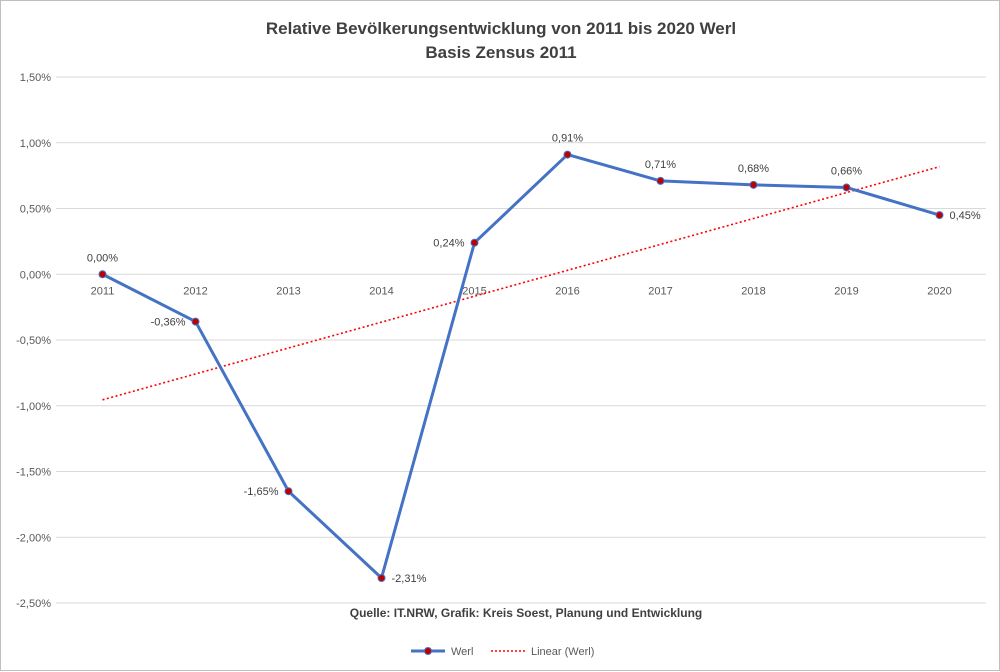  Describe the element at coordinates (567, 139) in the screenshot. I see `data-label: 0,91%` at that location.